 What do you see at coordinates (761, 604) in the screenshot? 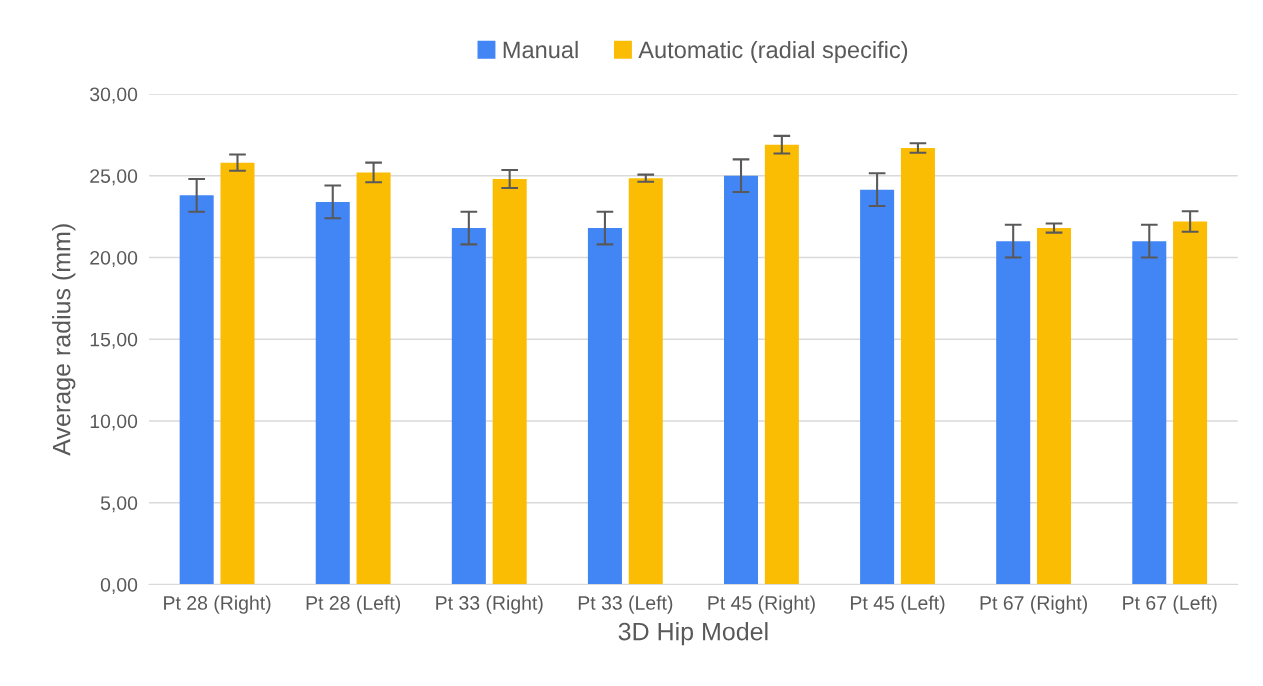
I see `x-tick-label: Pt 45 (Right)` at bounding box center [761, 604].